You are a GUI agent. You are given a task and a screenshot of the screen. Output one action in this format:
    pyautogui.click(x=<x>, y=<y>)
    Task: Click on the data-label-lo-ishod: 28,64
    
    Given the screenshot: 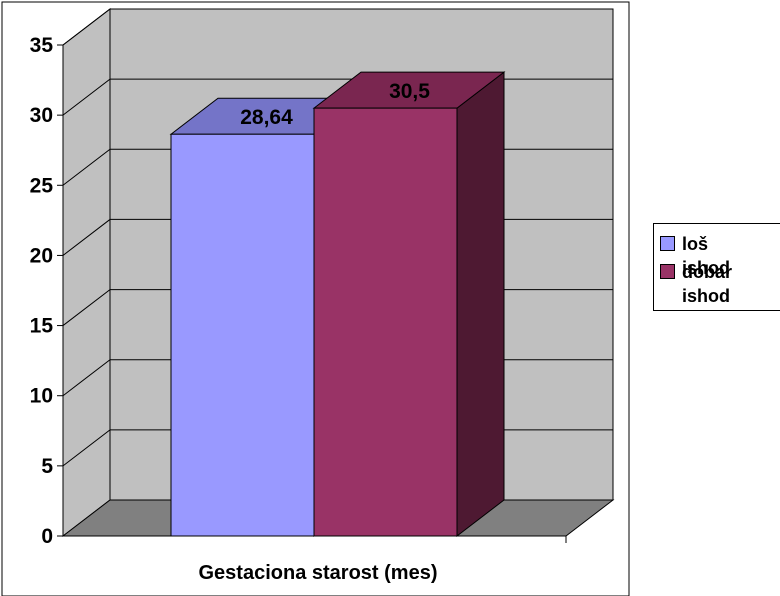 What is the action you would take?
    pyautogui.click(x=266, y=117)
    